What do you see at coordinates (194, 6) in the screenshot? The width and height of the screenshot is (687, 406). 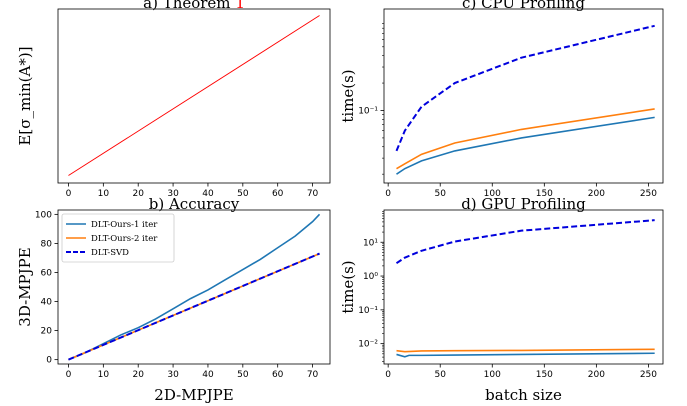 I see `chart-title: a) Theorem 1` at bounding box center [194, 6].